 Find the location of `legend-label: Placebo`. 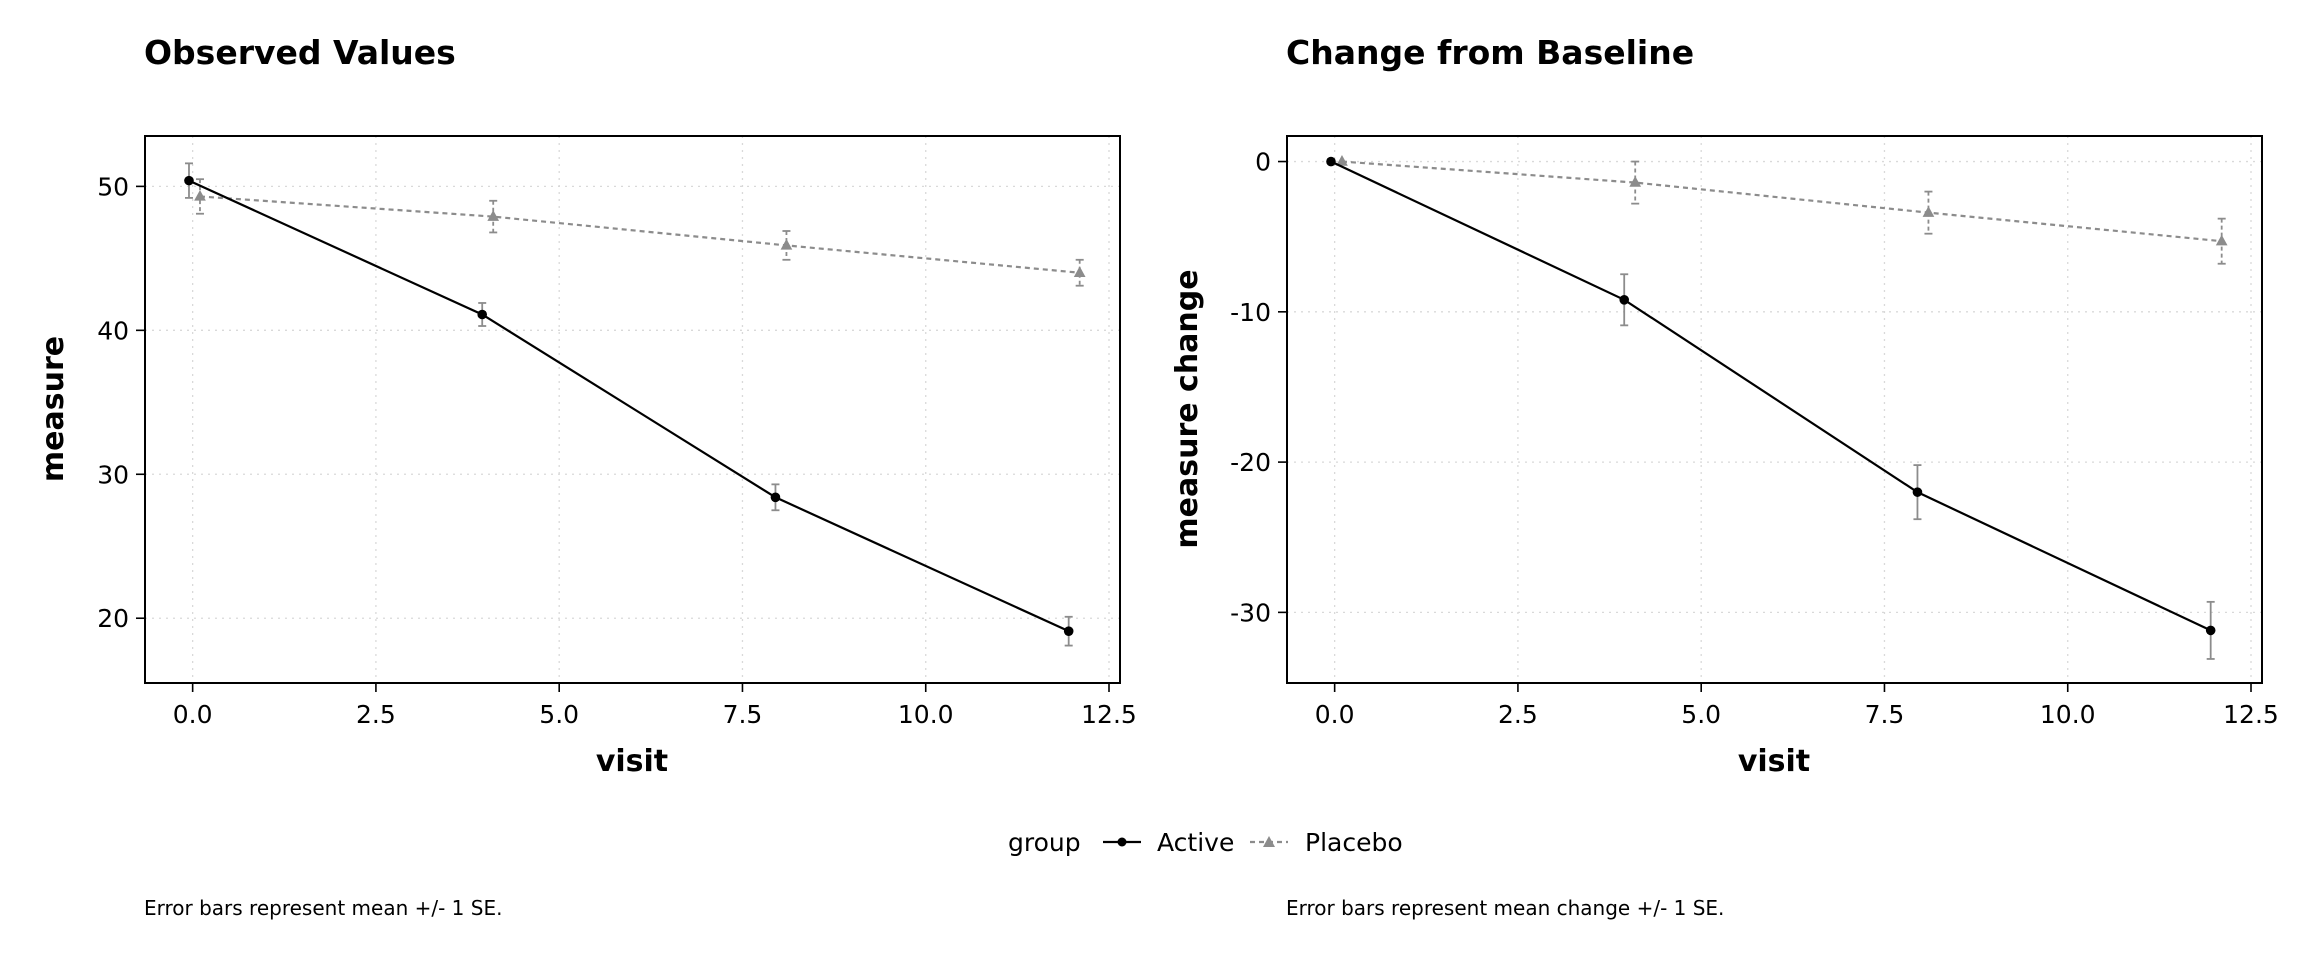

legend-label: Placebo is located at coordinates (1354, 842).